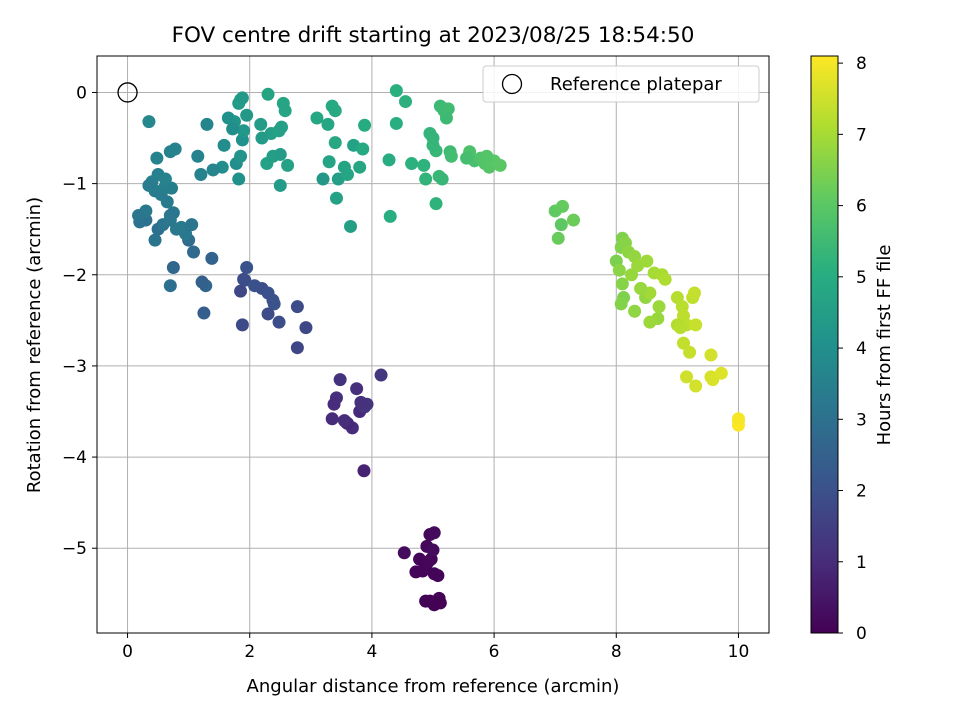 Image resolution: width=960 pixels, height=720 pixels. I want to click on colorbar-tick-label: 1, so click(861, 563).